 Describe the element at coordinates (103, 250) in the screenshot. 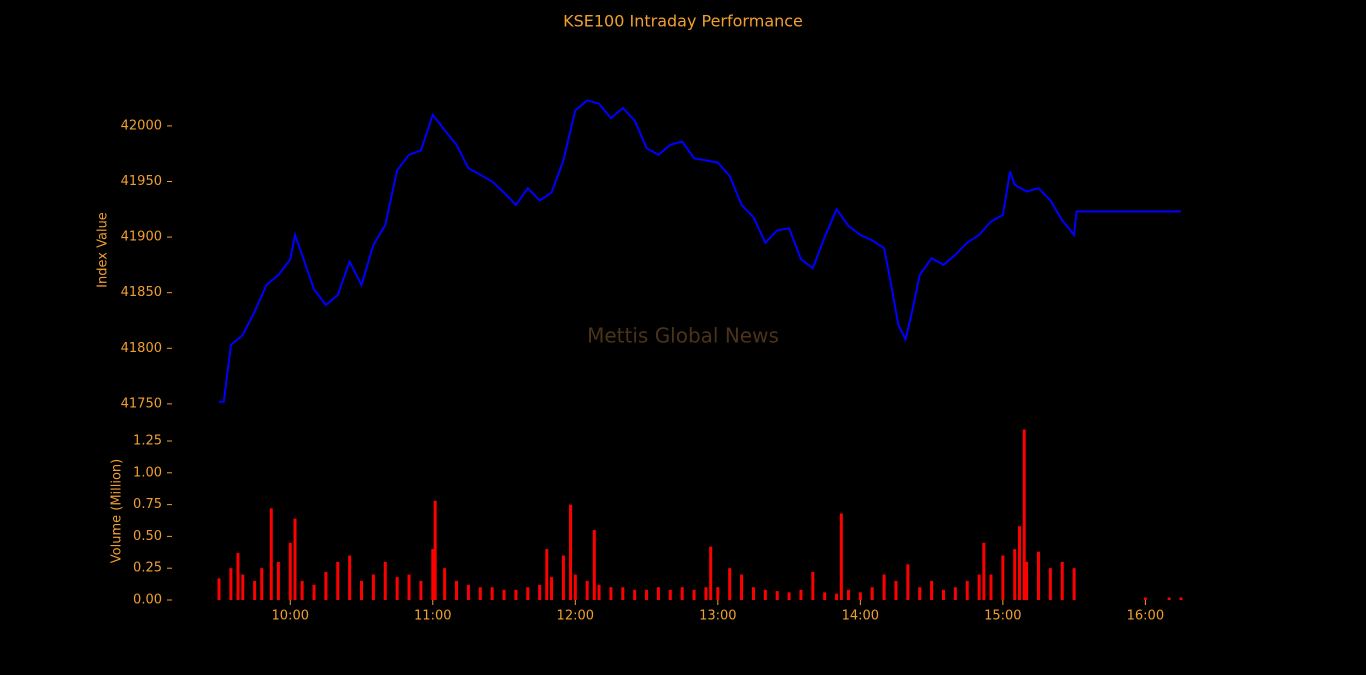

I see `y-axis-label: Index Value` at that location.